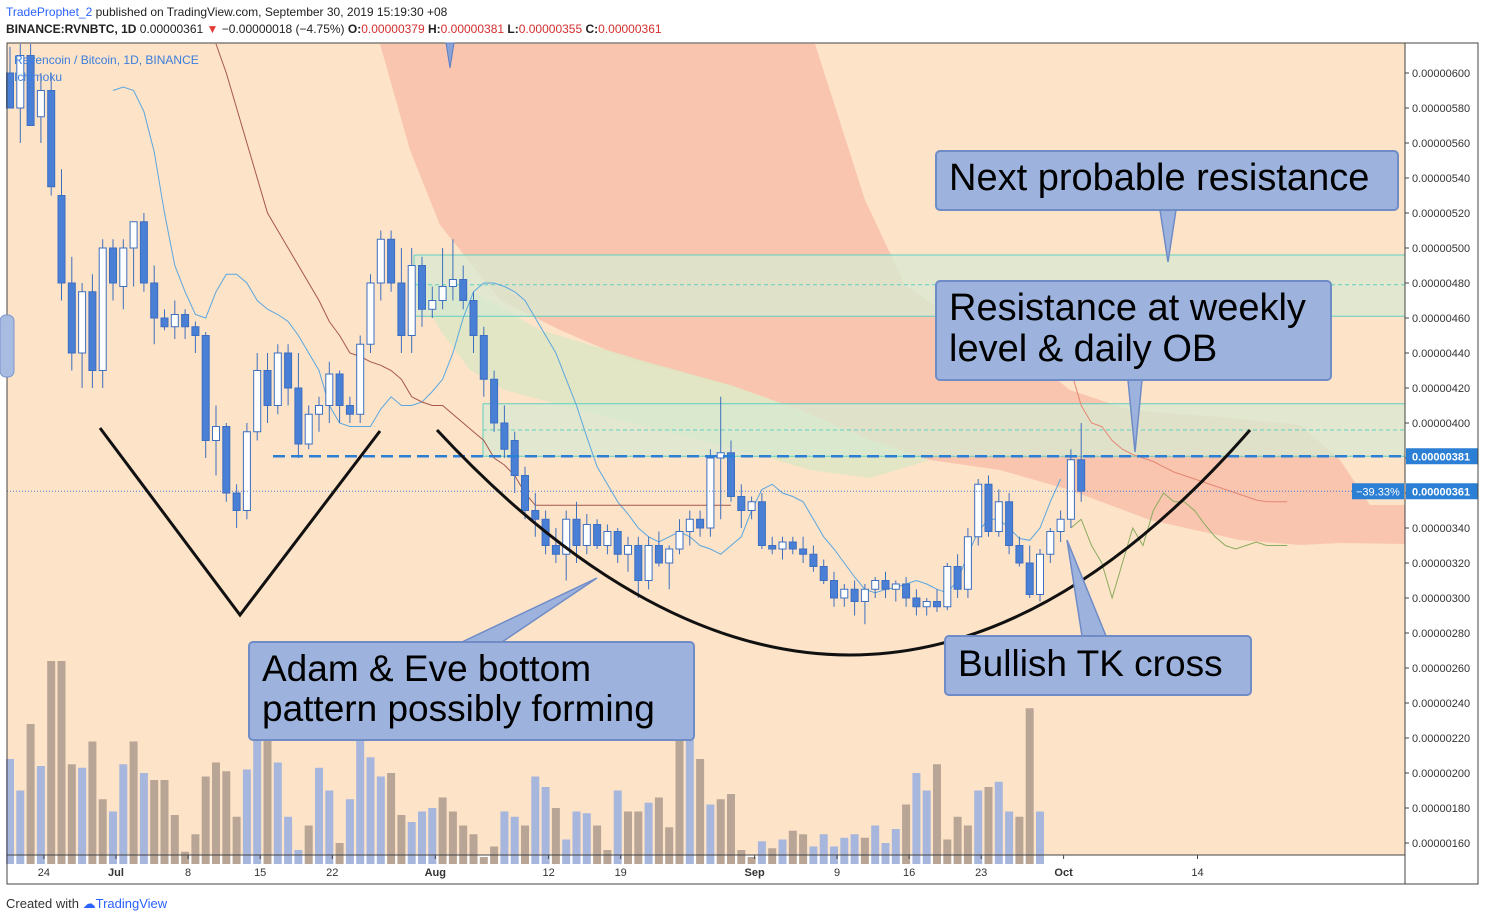 The height and width of the screenshot is (921, 1485). Describe the element at coordinates (1441, 109) in the screenshot. I see `y-tick-label: 0.00000580` at that location.